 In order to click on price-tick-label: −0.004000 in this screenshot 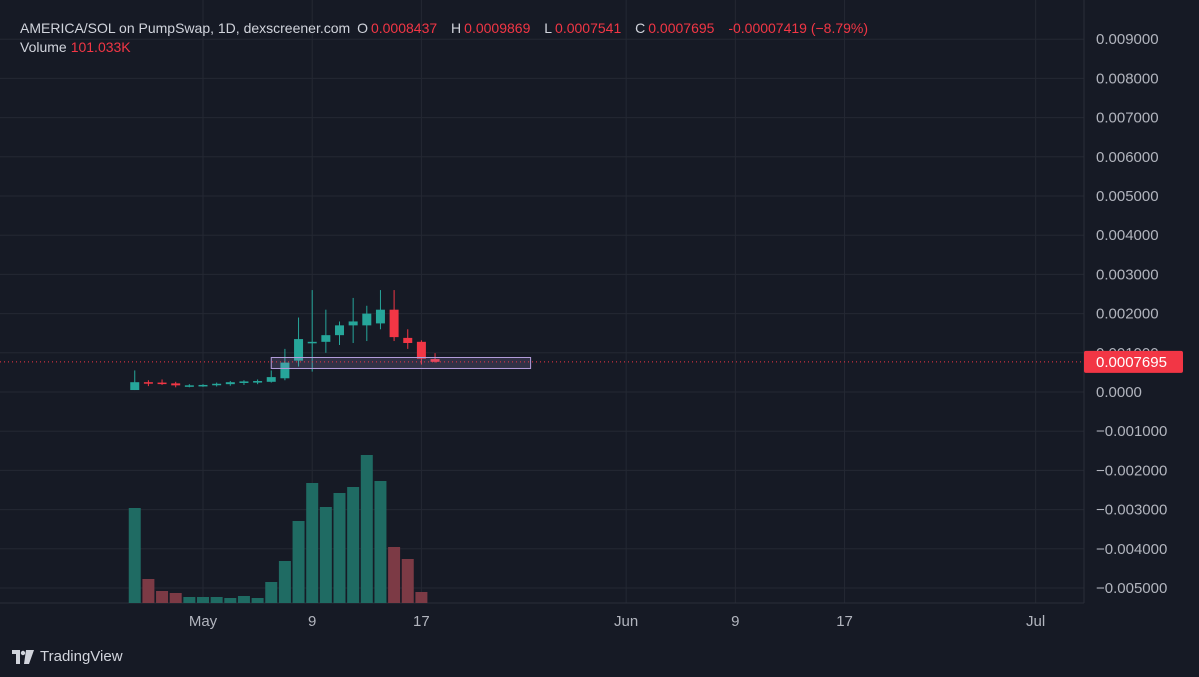, I will do `click(1131, 549)`.